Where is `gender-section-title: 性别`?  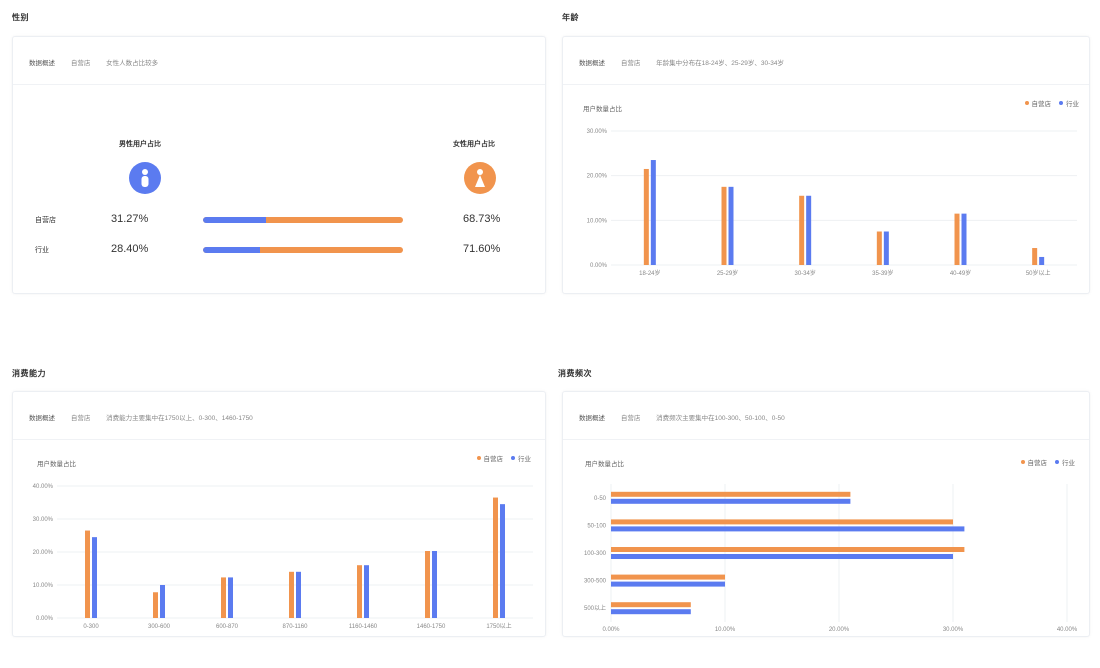 gender-section-title: 性别 is located at coordinates (20, 17).